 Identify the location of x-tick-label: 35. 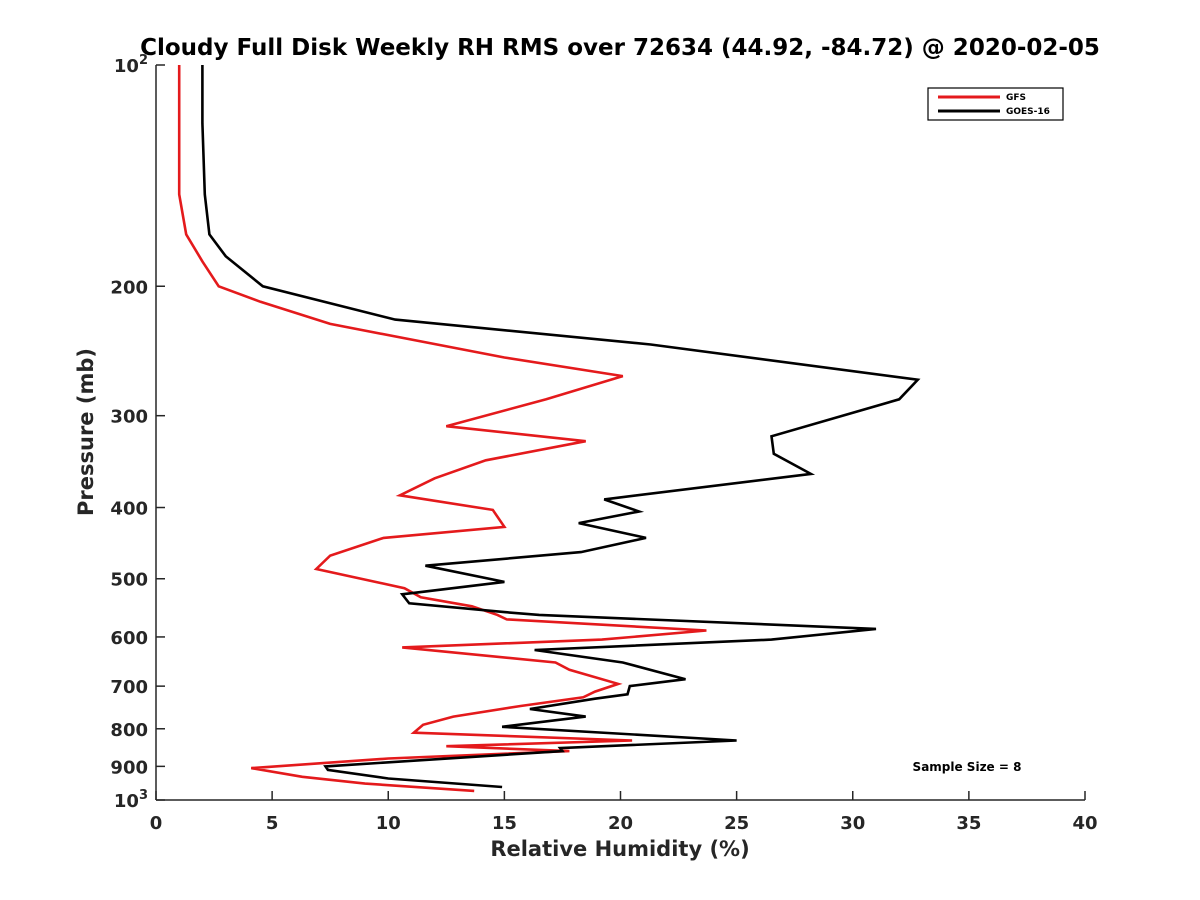
(968, 823).